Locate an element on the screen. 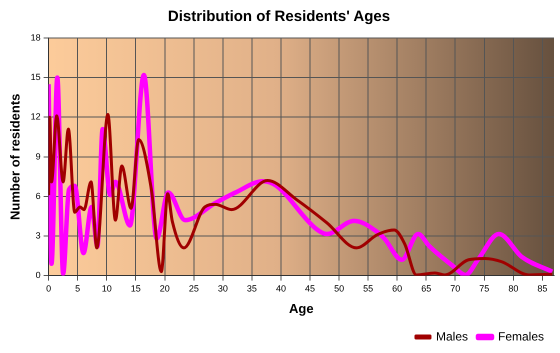 This screenshot has width=560, height=353. x-tick-label: 75 is located at coordinates (484, 288).